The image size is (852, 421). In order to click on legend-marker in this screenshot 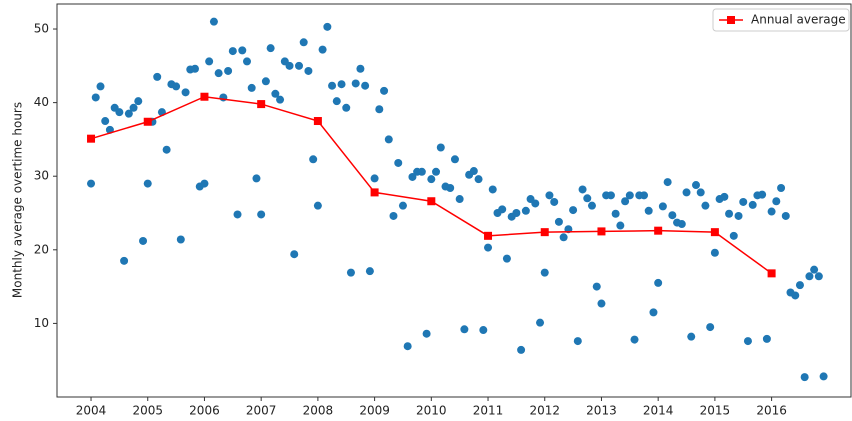, I will do `click(731, 20)`.